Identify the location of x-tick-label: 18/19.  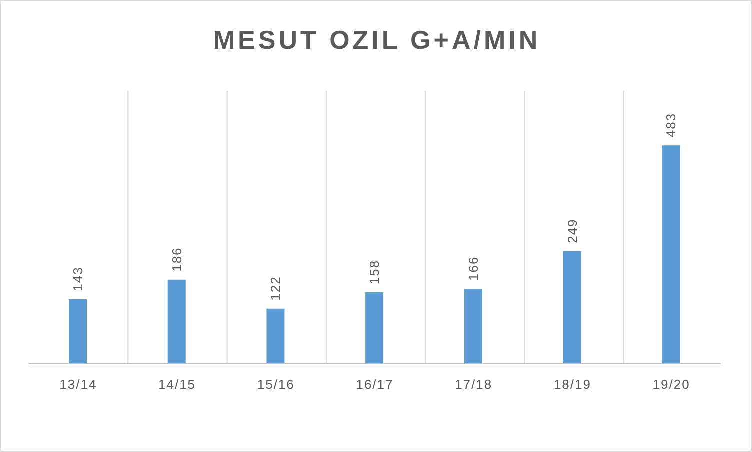
(573, 384).